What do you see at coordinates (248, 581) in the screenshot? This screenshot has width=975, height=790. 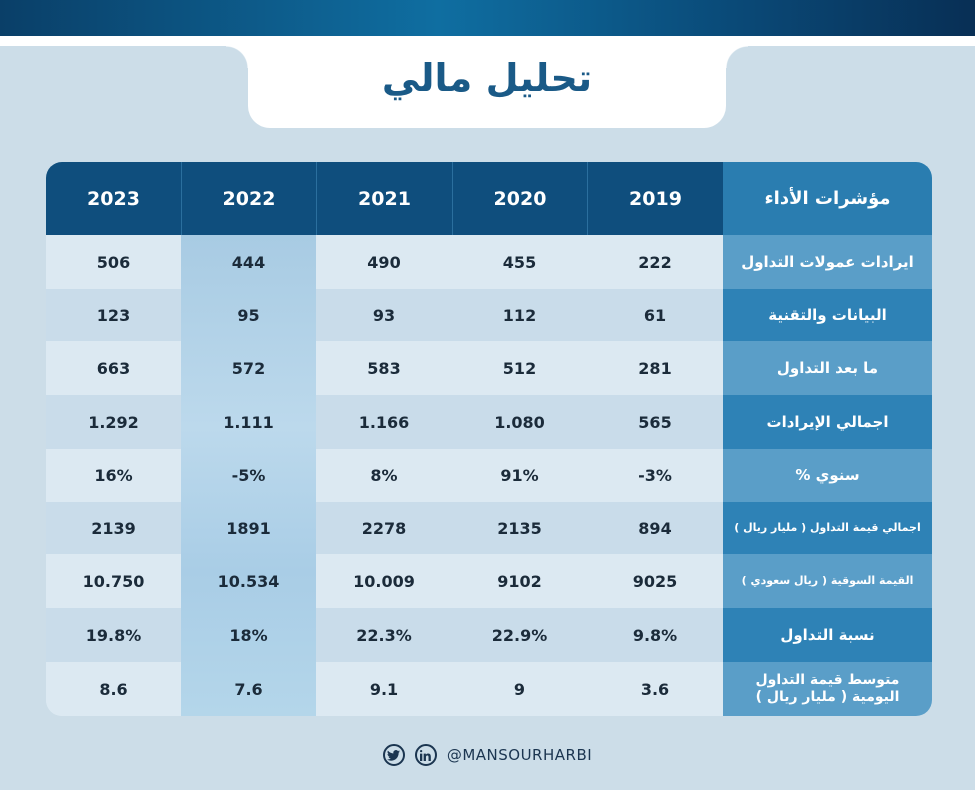 I see `table-cell: 10.534` at bounding box center [248, 581].